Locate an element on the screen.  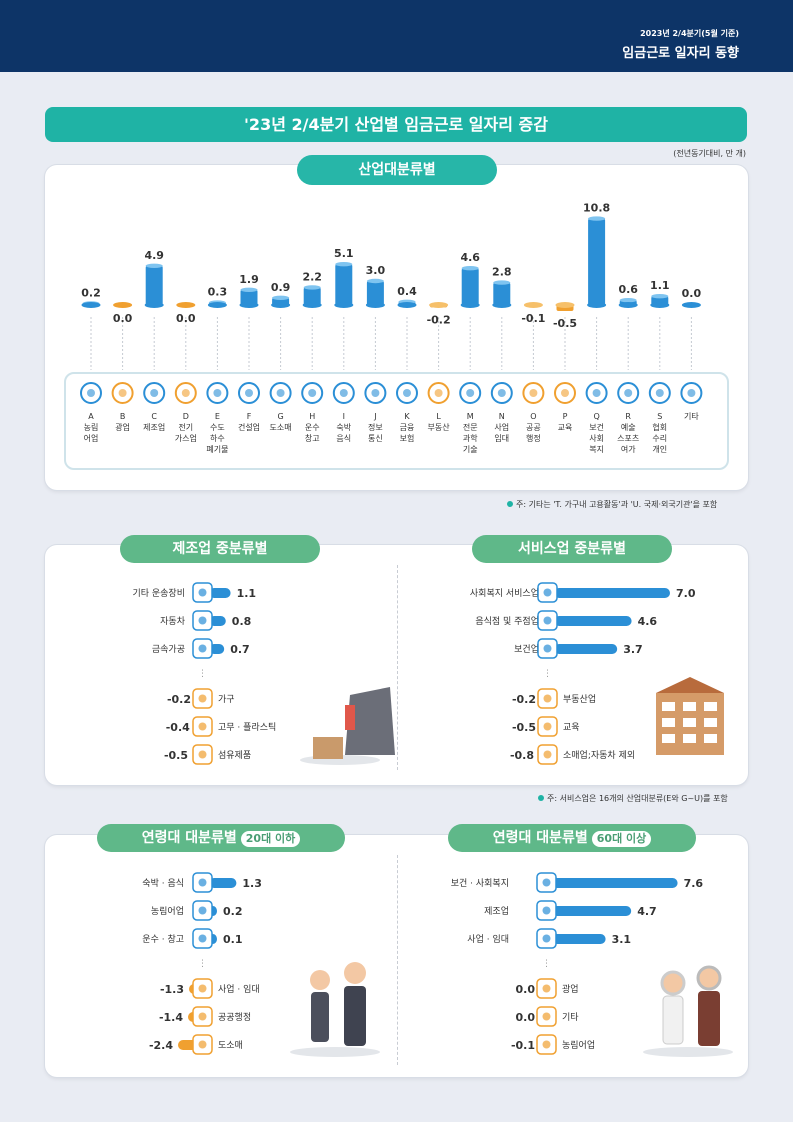
row-label: 부동산업 is located at coordinates (579, 699).